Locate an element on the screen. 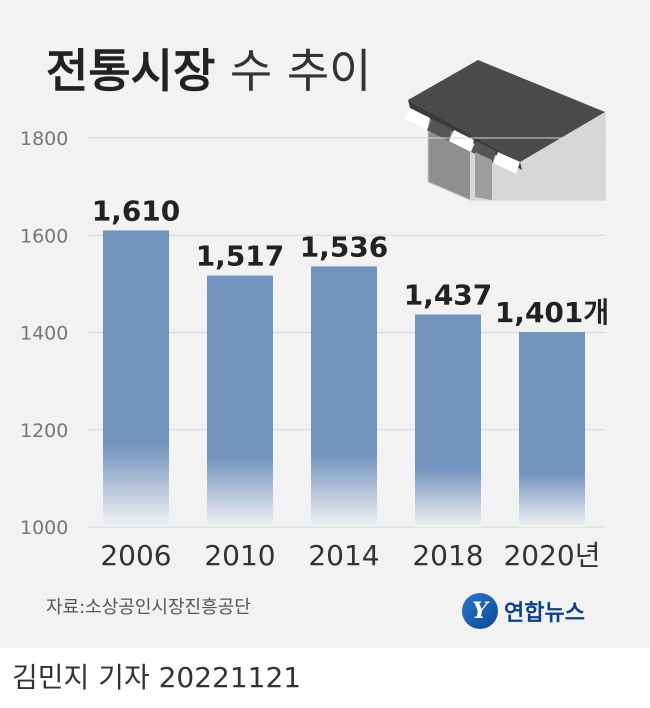  source-note: 자료:소상공인시장진흥공단 is located at coordinates (148, 607).